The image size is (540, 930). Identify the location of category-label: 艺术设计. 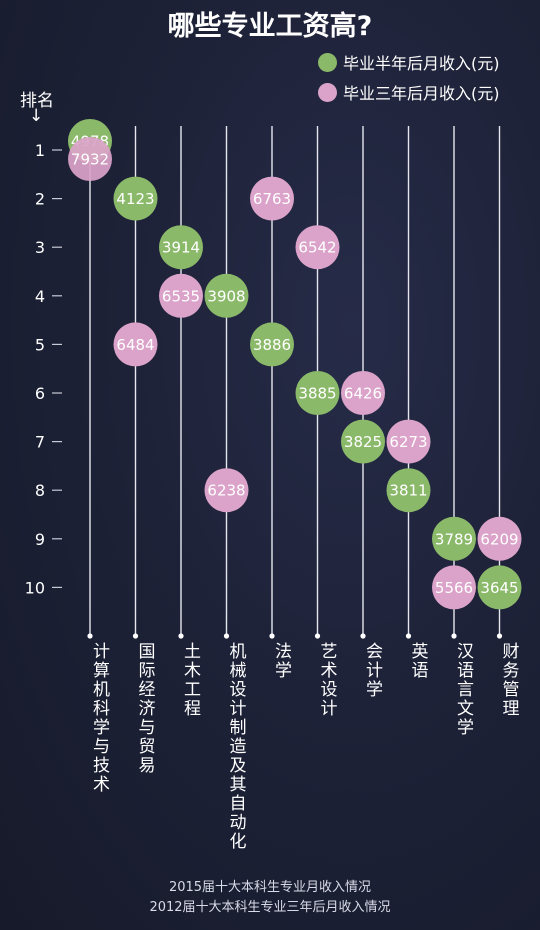
(327, 680).